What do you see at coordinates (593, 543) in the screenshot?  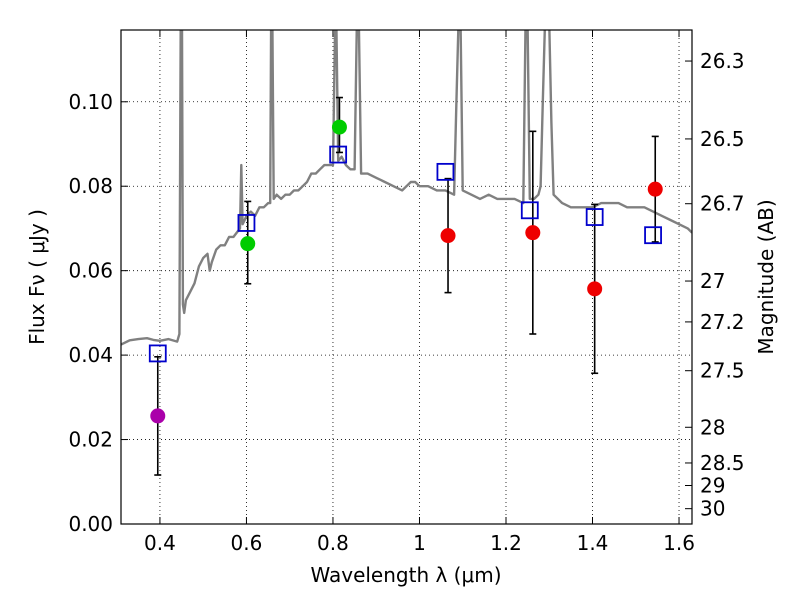 I see `x-tick-label: 1.4` at bounding box center [593, 543].